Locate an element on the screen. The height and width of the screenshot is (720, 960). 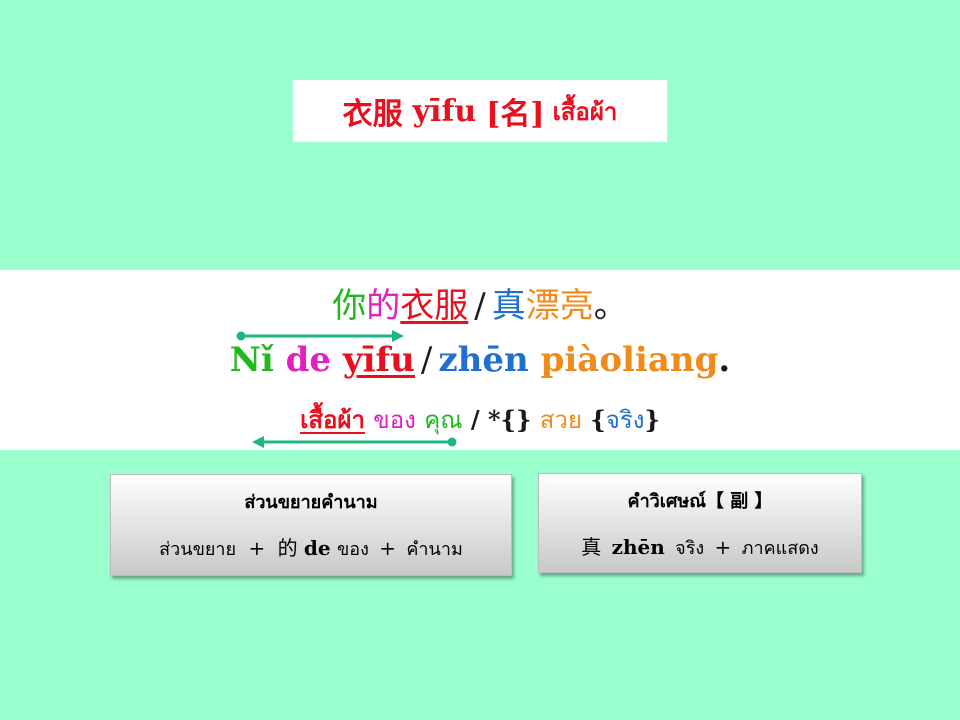
word-yifu: 衣服 is located at coordinates (434, 306).